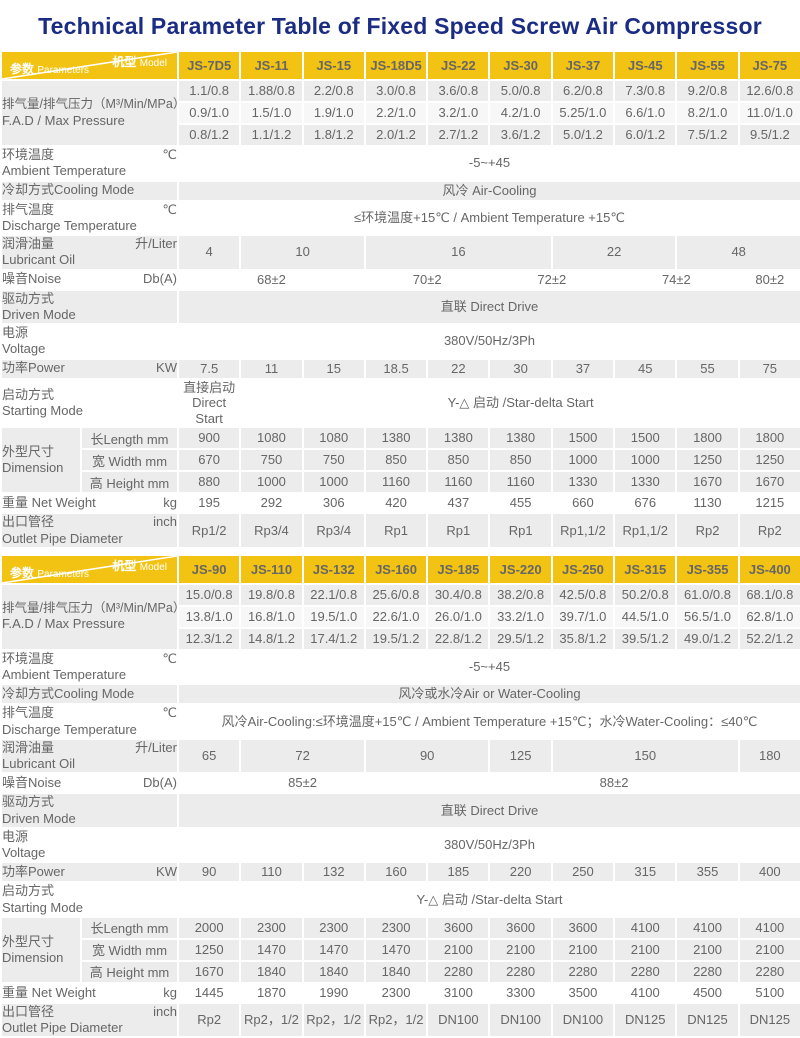  What do you see at coordinates (583, 616) in the screenshot?
I see `value-cell-fad: 39.7/1.0` at bounding box center [583, 616].